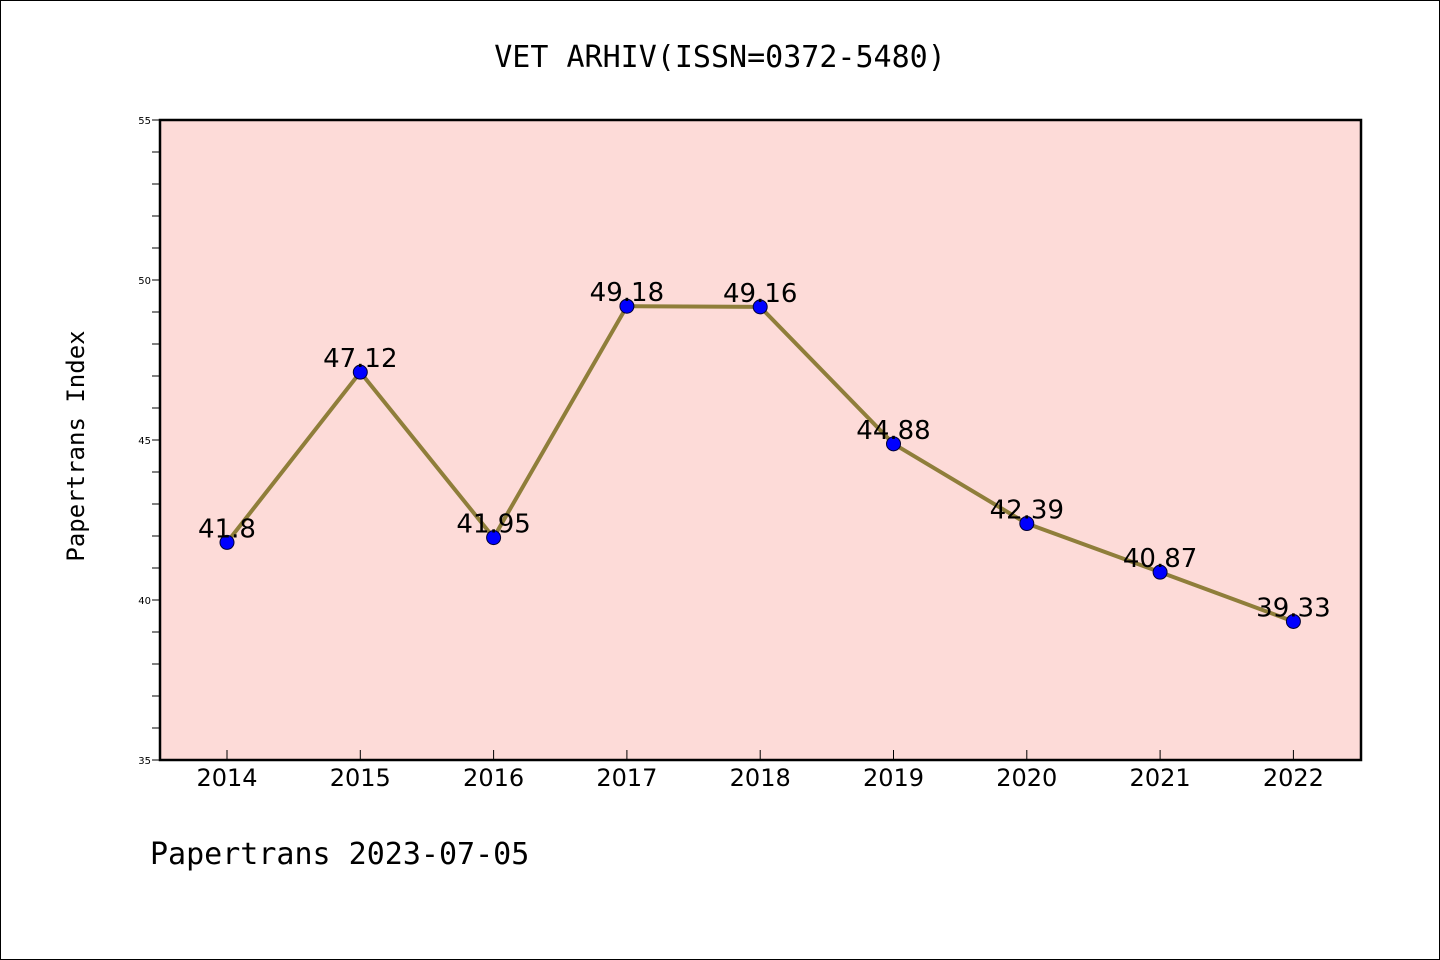 The width and height of the screenshot is (1440, 960). Describe the element at coordinates (144, 761) in the screenshot. I see `y-tick-label: 35` at that location.